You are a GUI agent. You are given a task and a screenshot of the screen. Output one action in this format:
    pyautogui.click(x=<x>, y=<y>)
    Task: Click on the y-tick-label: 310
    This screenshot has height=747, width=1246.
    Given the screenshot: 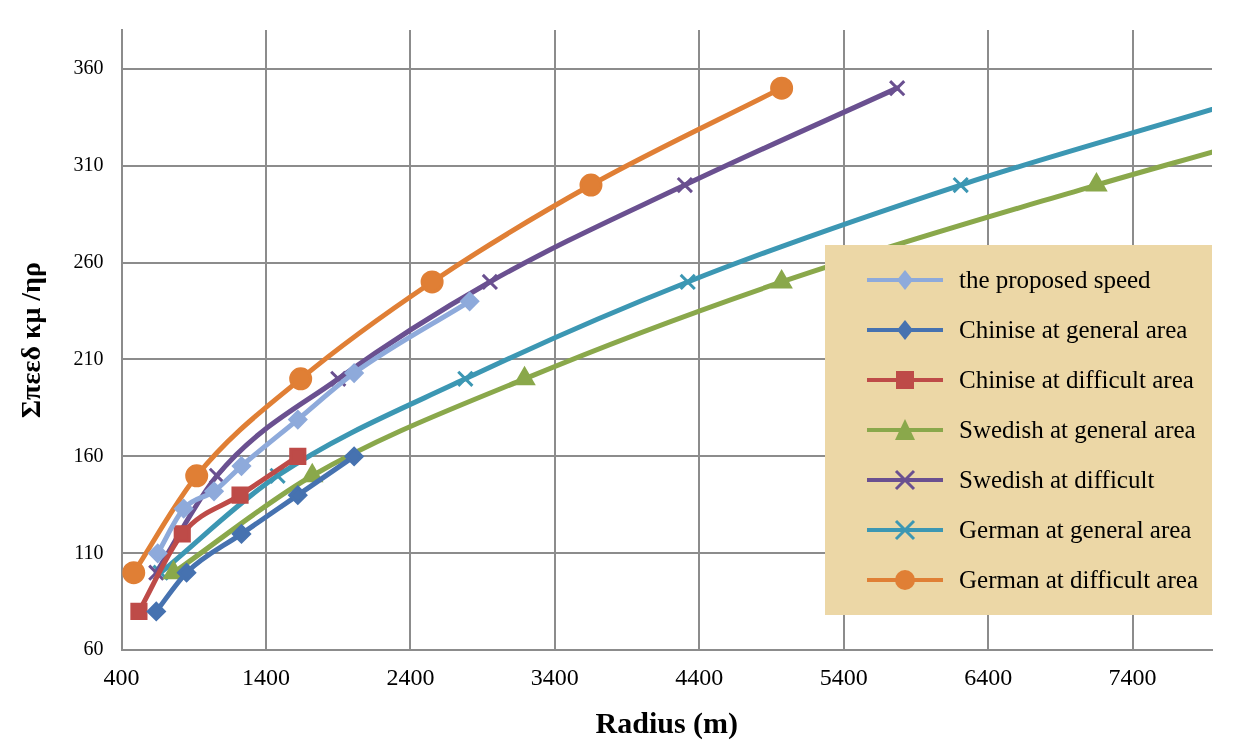 What is the action you would take?
    pyautogui.click(x=88, y=163)
    